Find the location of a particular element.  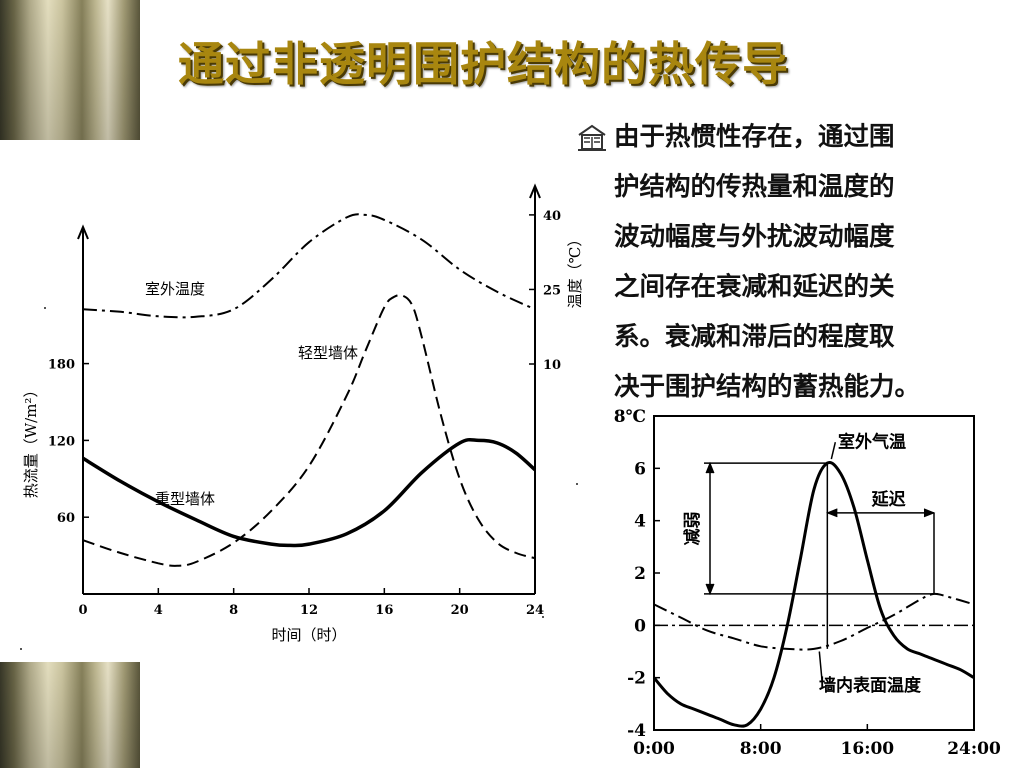

annotation-inner-surface-temp: 墙内表面温度 is located at coordinates (870, 685).